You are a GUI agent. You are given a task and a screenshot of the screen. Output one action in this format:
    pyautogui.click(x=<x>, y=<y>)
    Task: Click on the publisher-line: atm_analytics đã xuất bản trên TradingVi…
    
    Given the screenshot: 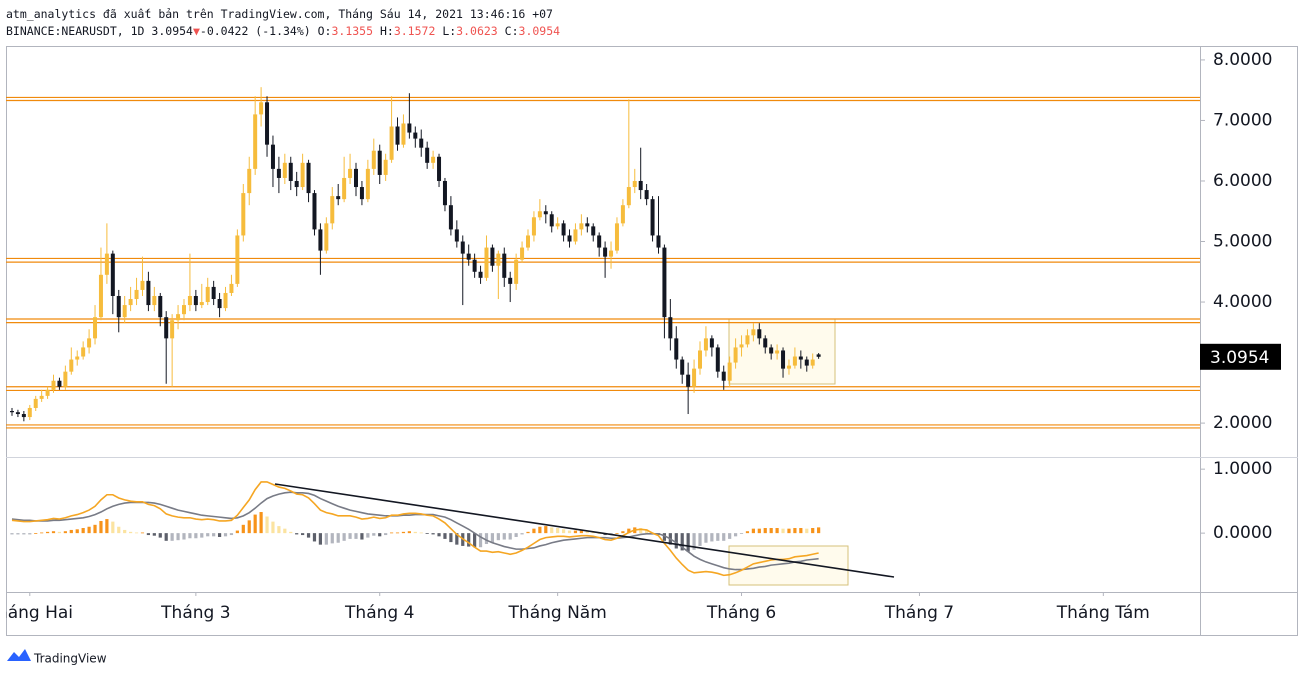 What is the action you would take?
    pyautogui.click(x=279, y=14)
    